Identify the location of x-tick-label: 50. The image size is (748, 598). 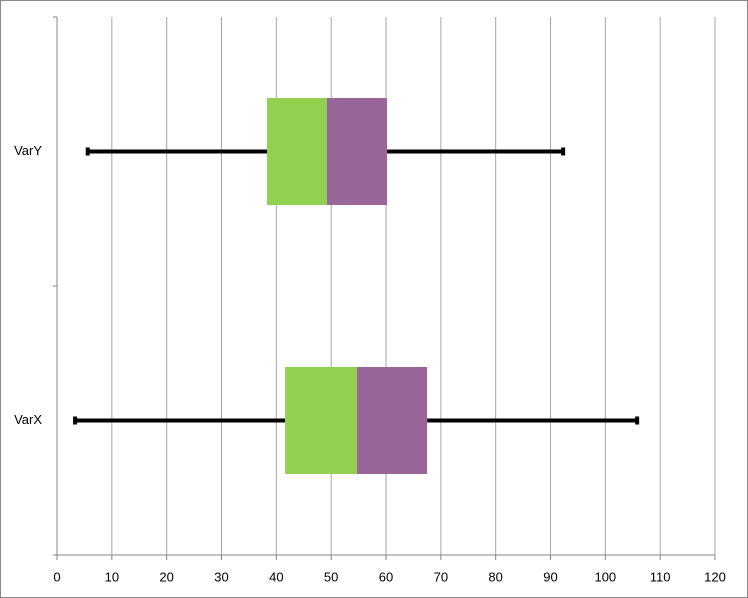
(331, 576).